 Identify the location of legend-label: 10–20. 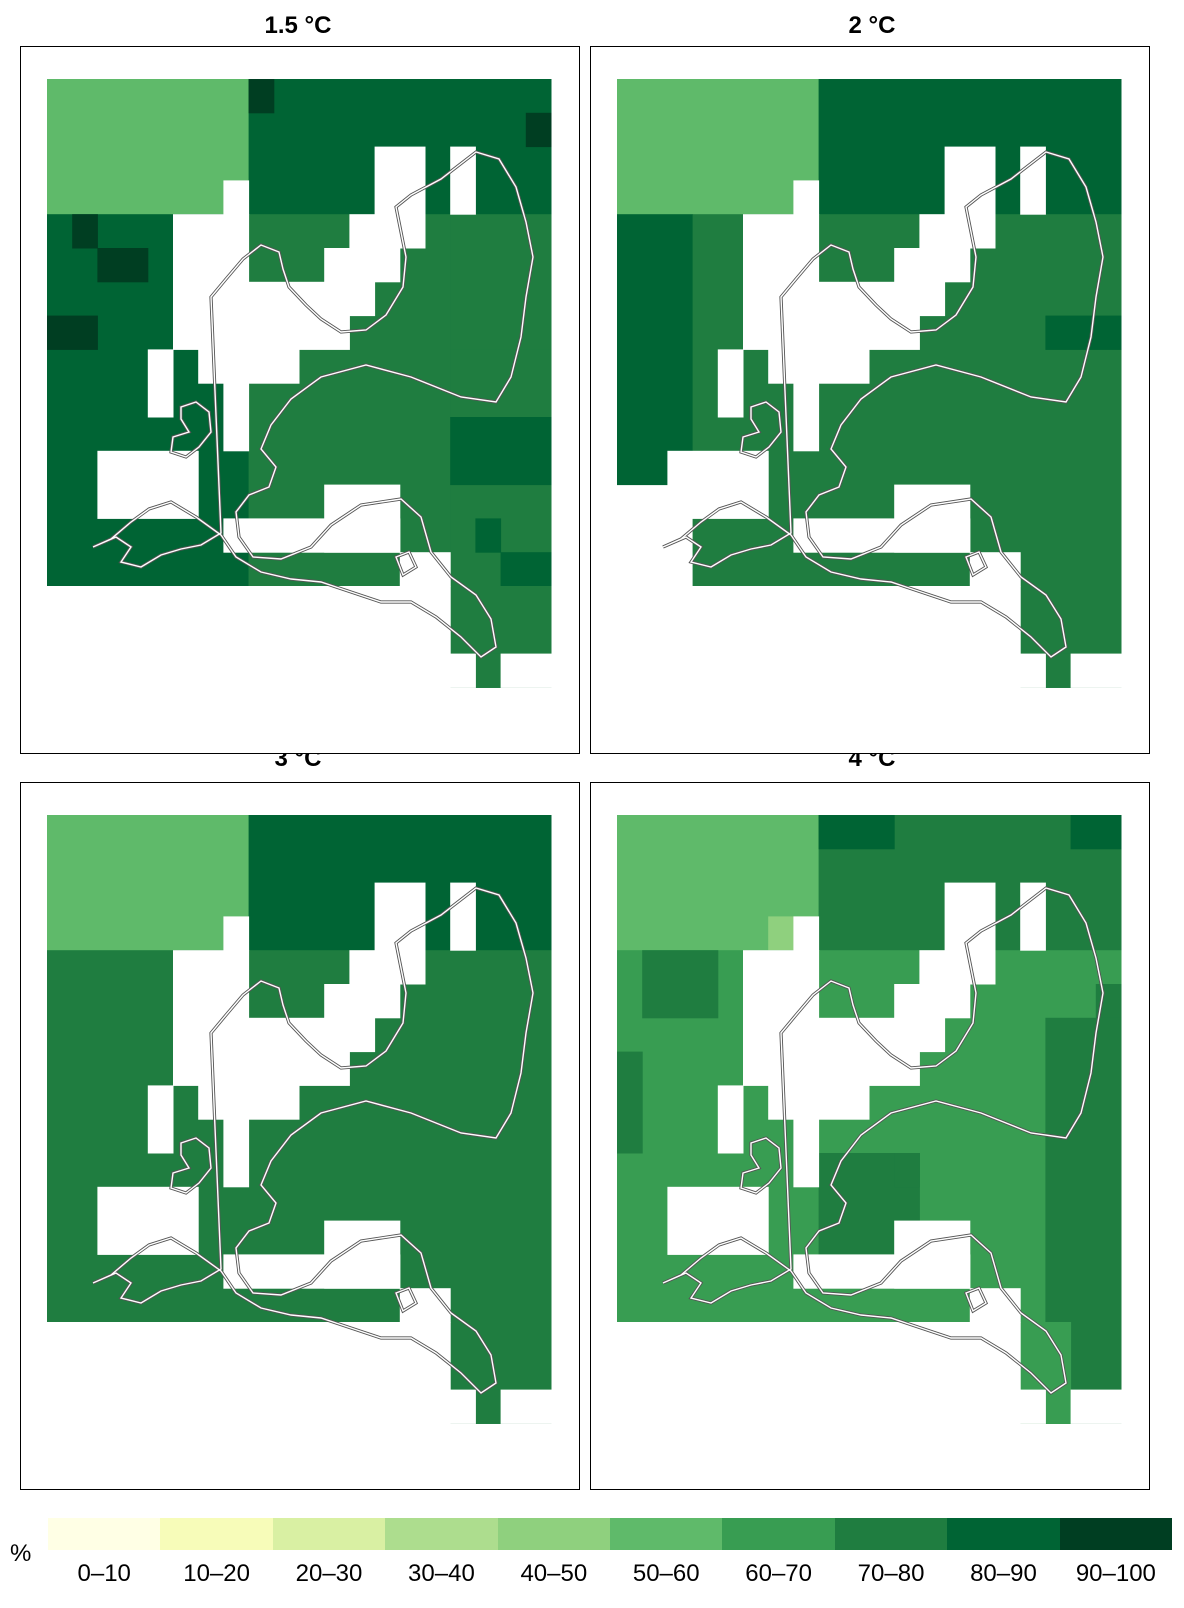
(216, 1573).